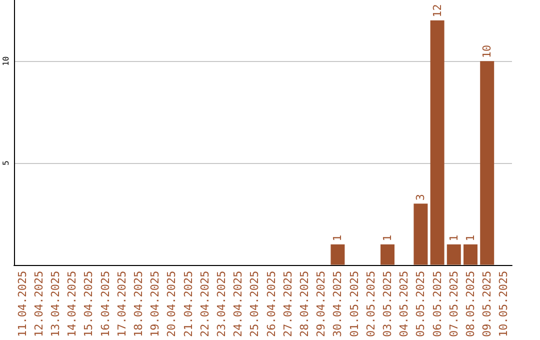 This screenshot has height=340, width=540. What do you see at coordinates (238, 304) in the screenshot?
I see `x-tick-label: 24.04.2025` at bounding box center [238, 304].